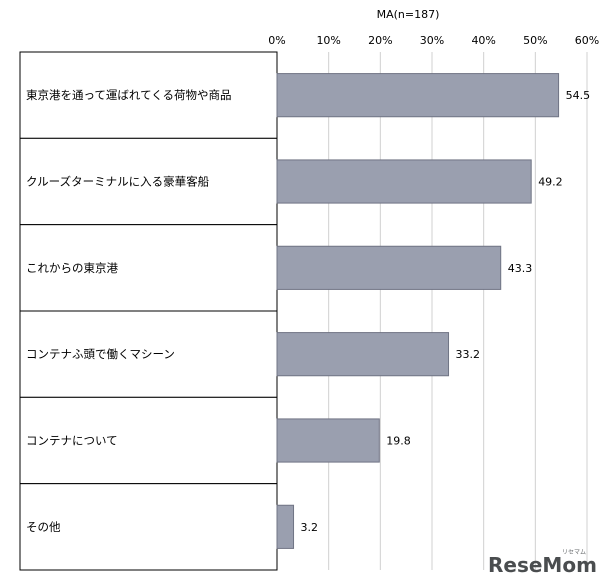 The width and height of the screenshot is (600, 582). Describe the element at coordinates (483, 40) in the screenshot. I see `x-tick-label: 40%` at that location.